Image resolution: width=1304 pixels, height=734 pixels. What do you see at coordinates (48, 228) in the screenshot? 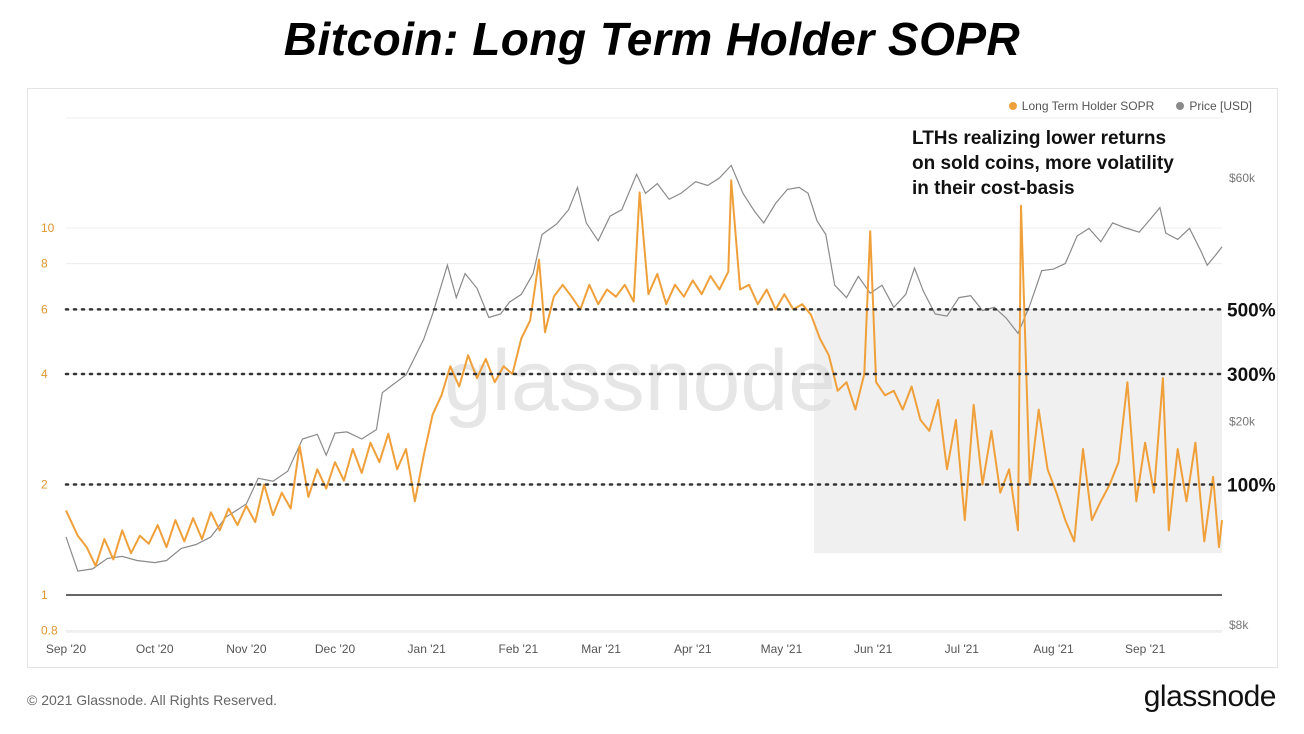
I see `left-tick-label-10: 10` at bounding box center [48, 228].